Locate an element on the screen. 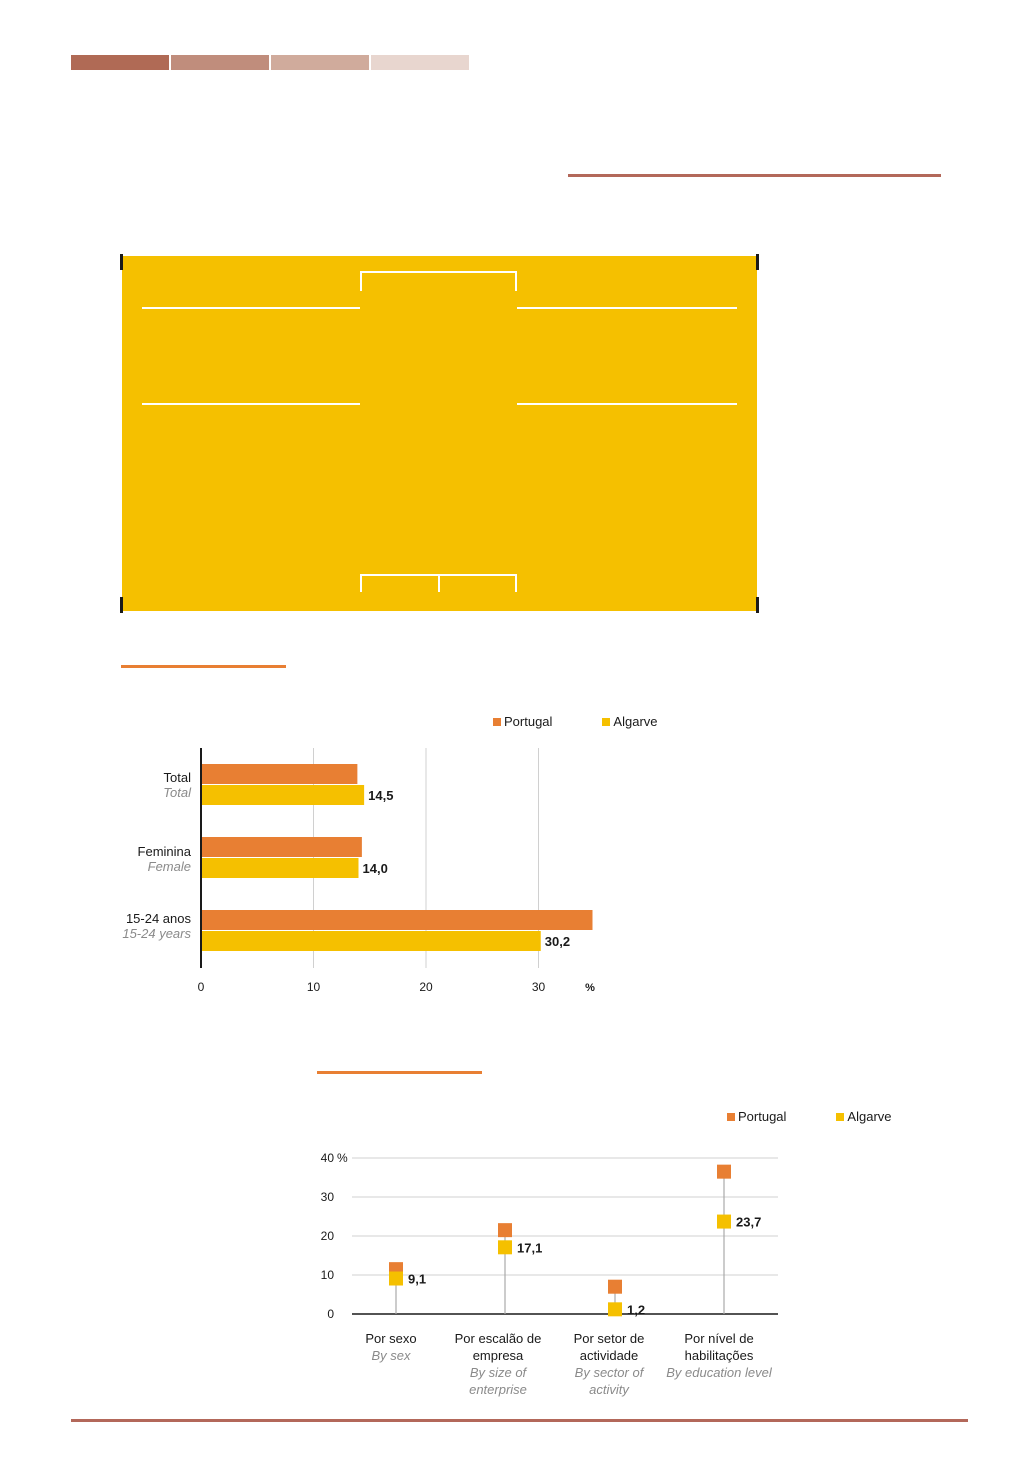 The width and height of the screenshot is (1036, 1476). bracket-top-h is located at coordinates (438, 272).